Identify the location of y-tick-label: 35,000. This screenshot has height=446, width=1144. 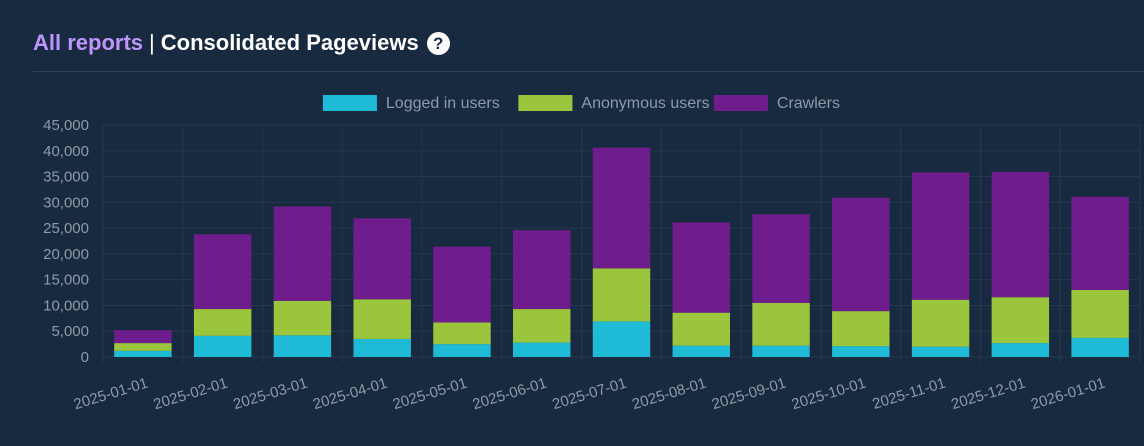
(66, 177).